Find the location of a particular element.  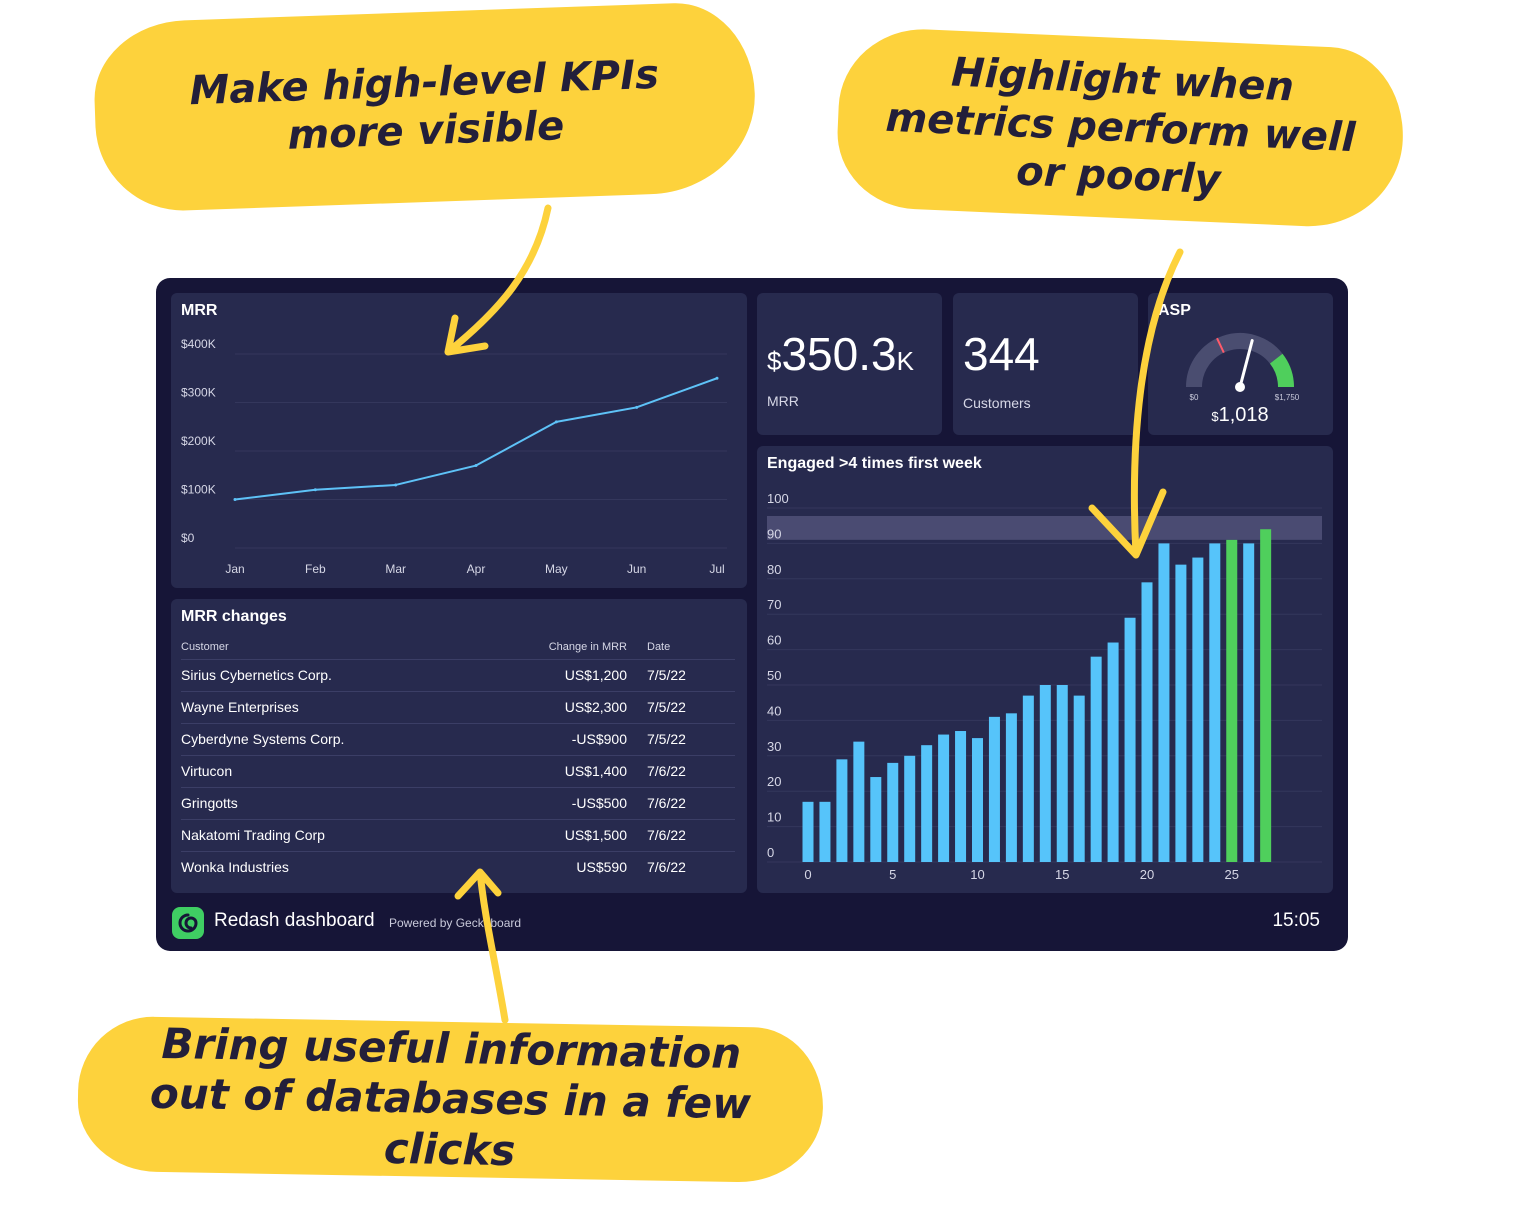

geckoboard-logo is located at coordinates (188, 923).